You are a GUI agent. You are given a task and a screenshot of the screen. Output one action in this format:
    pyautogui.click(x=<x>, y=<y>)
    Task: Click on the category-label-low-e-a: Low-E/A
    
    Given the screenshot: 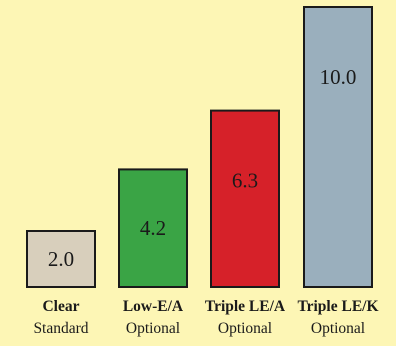 What is the action you would take?
    pyautogui.click(x=153, y=306)
    